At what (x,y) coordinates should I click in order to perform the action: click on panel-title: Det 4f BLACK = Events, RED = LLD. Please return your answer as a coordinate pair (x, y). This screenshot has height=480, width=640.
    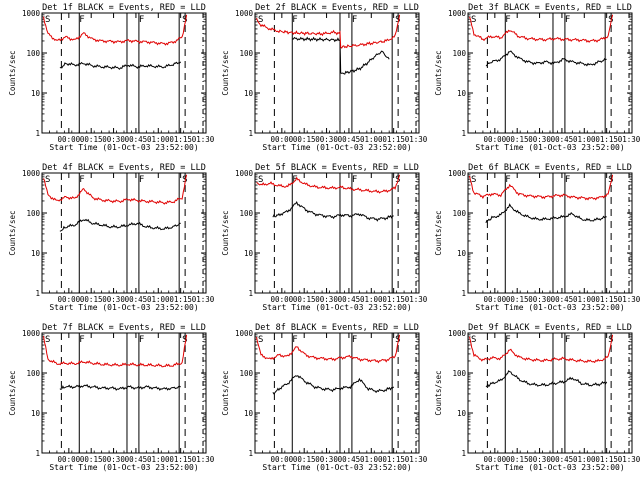
    Looking at the image, I should click on (124, 168).